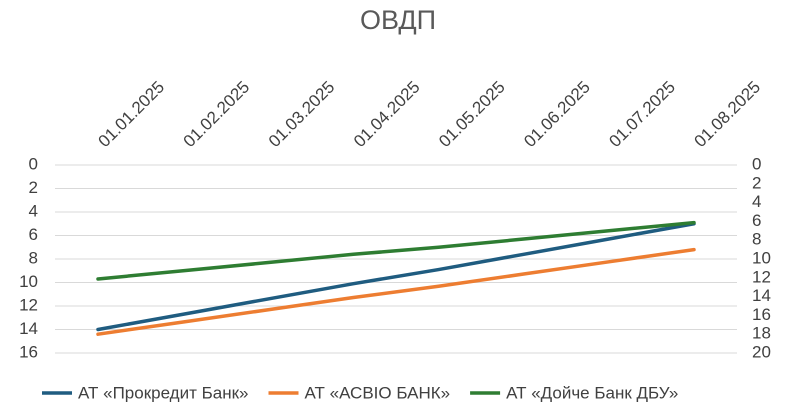  I want to click on y2-tick-label: 0, so click(756, 163).